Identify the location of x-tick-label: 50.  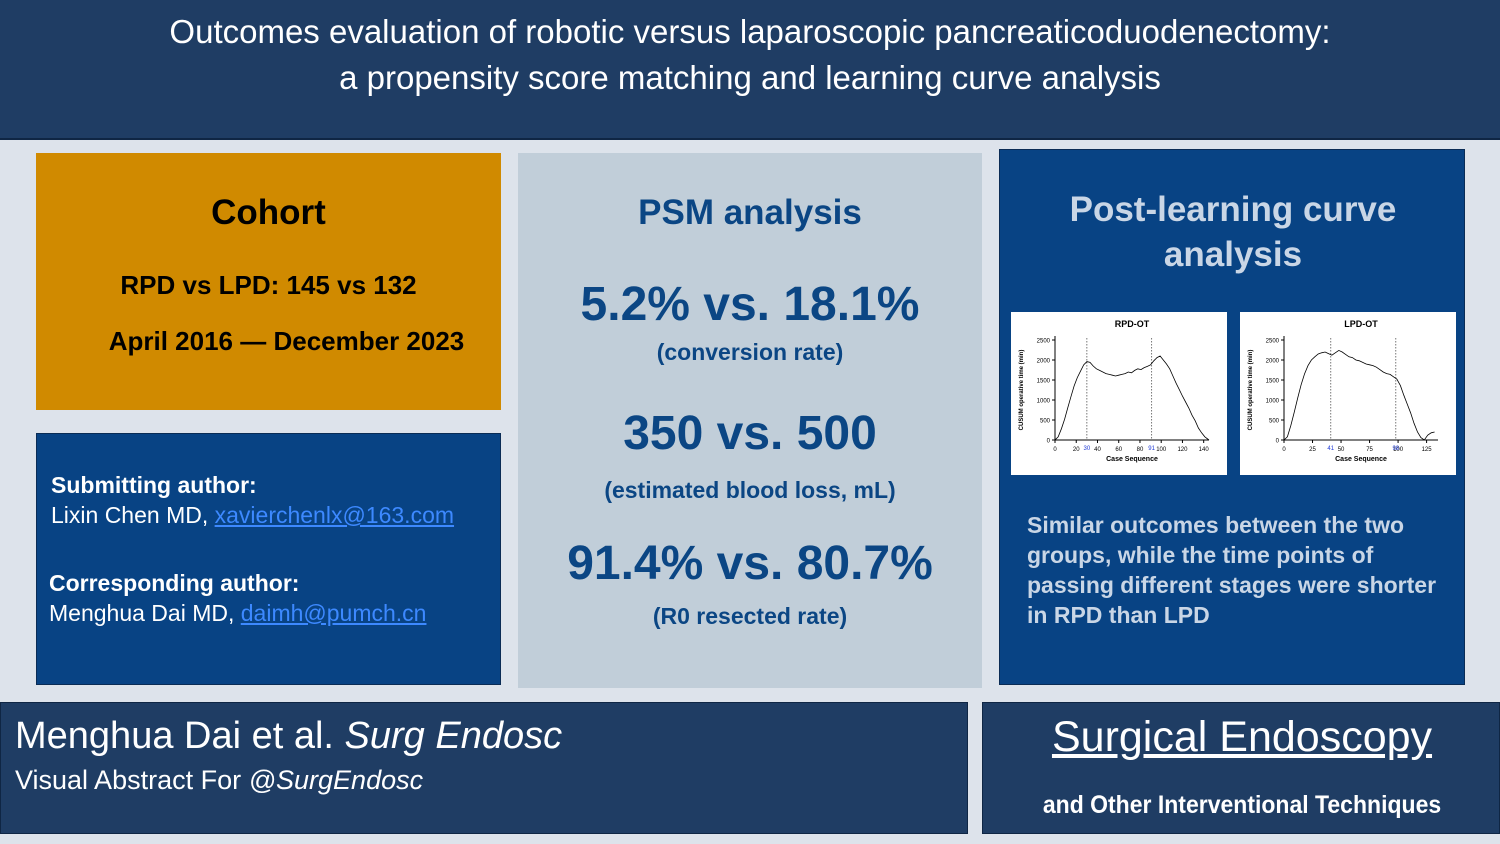
(1341, 450).